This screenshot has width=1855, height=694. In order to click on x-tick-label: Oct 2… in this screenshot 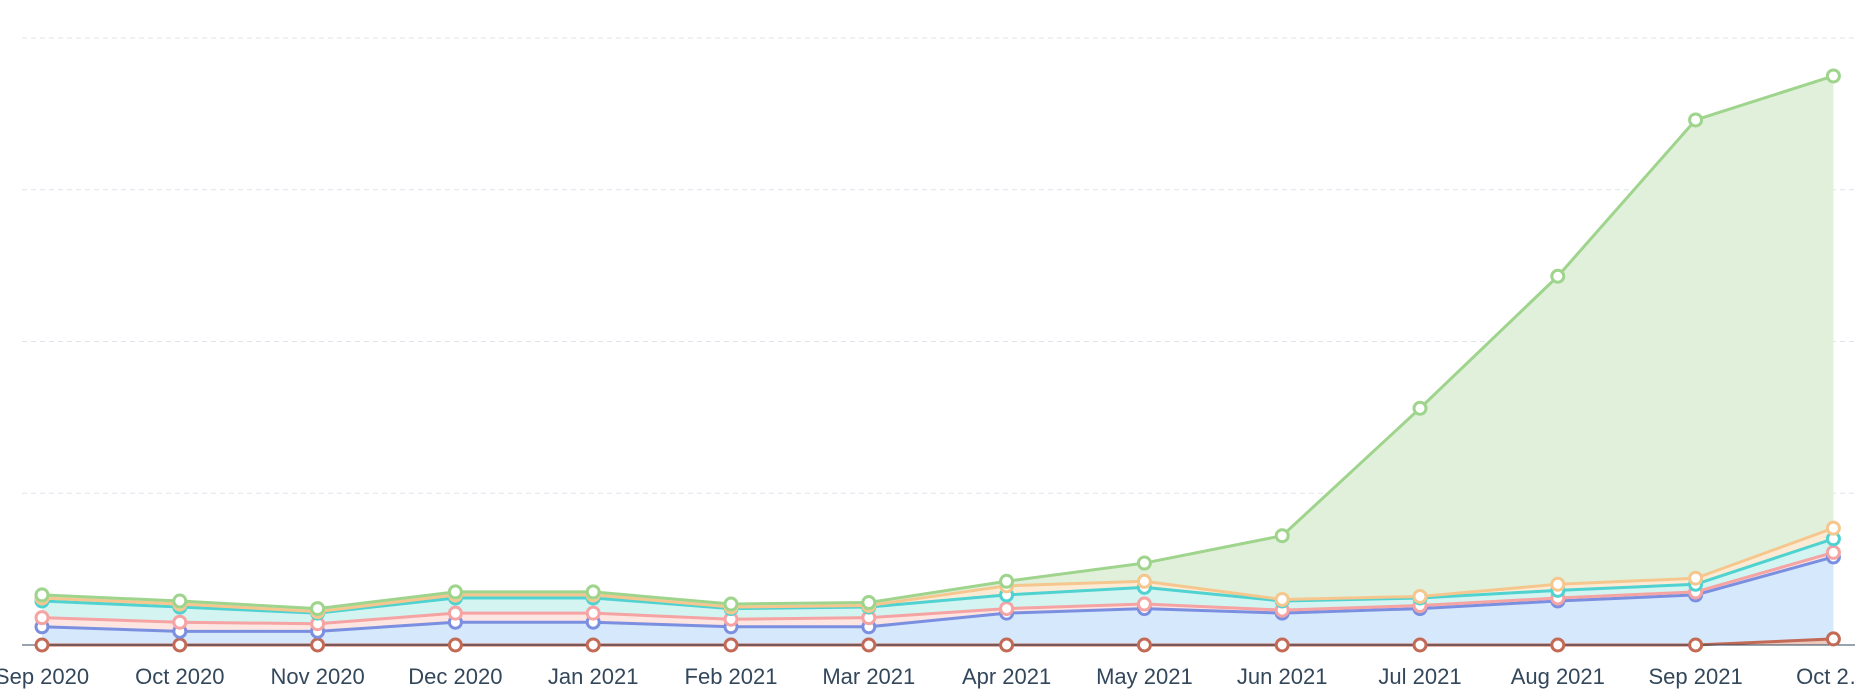, I will do `click(1825, 676)`.